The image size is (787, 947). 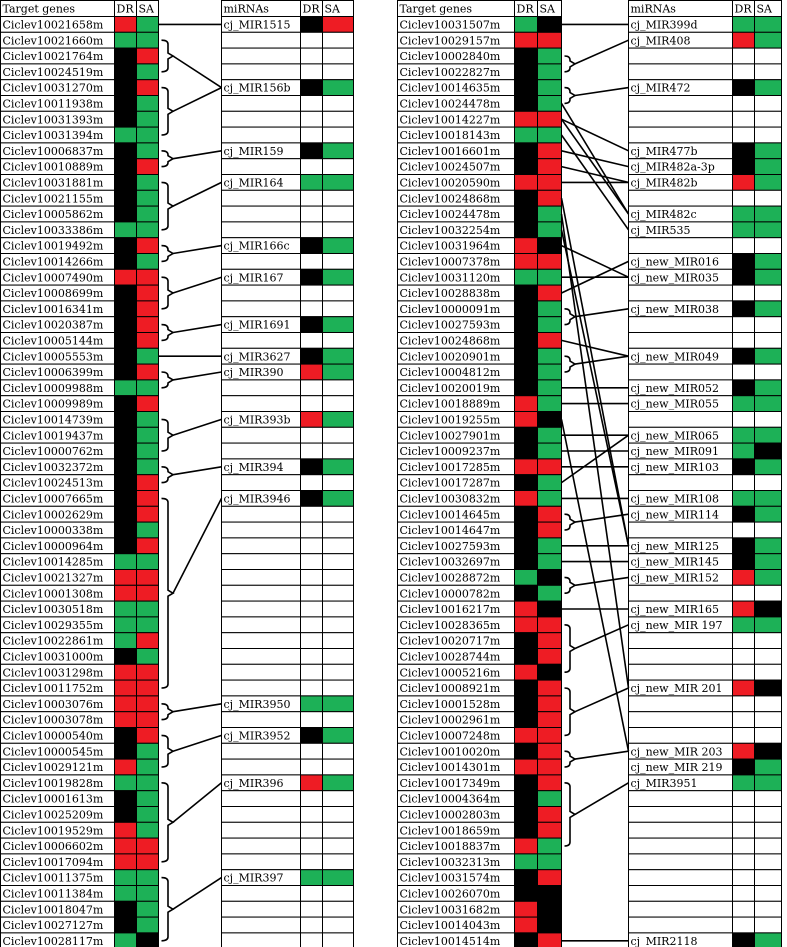 What do you see at coordinates (450, 530) in the screenshot?
I see `gene-name: Ciclev10014647m` at bounding box center [450, 530].